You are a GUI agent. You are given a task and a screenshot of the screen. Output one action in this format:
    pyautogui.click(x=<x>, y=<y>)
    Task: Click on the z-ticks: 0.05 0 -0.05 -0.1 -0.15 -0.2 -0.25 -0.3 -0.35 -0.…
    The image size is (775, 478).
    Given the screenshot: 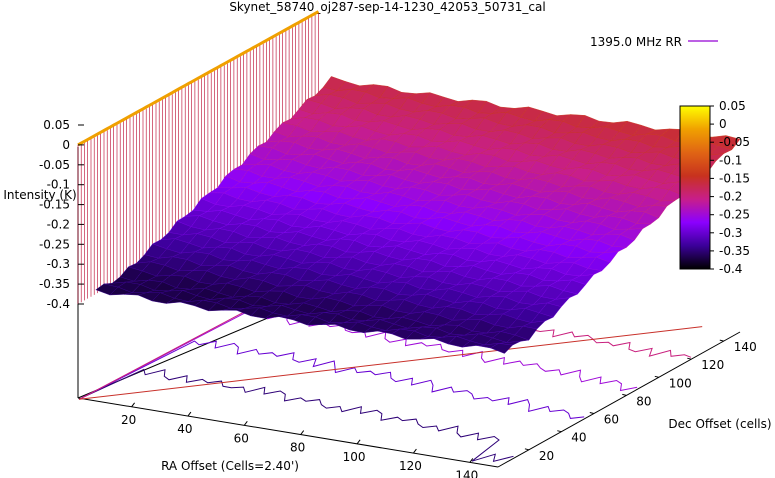 What is the action you would take?
    pyautogui.click(x=61, y=214)
    